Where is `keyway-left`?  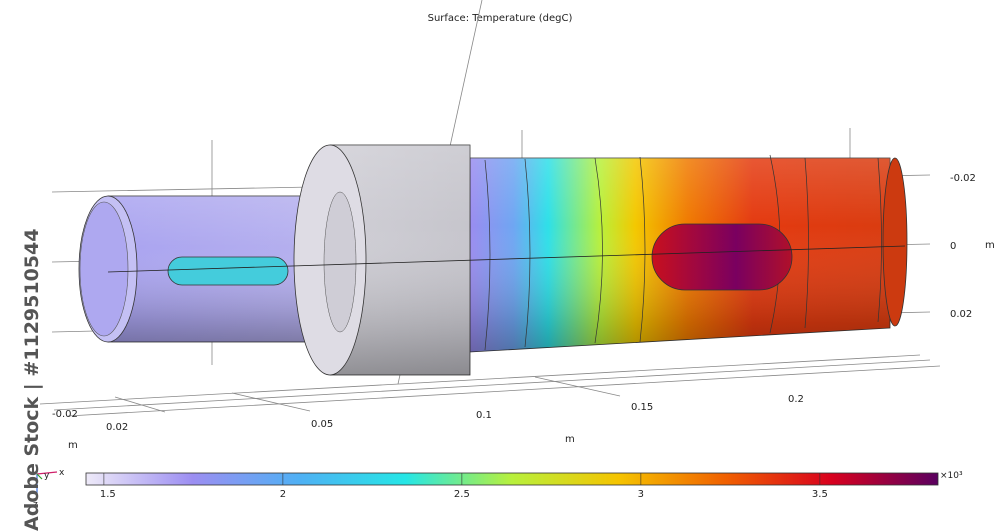 keyway-left is located at coordinates (228, 271).